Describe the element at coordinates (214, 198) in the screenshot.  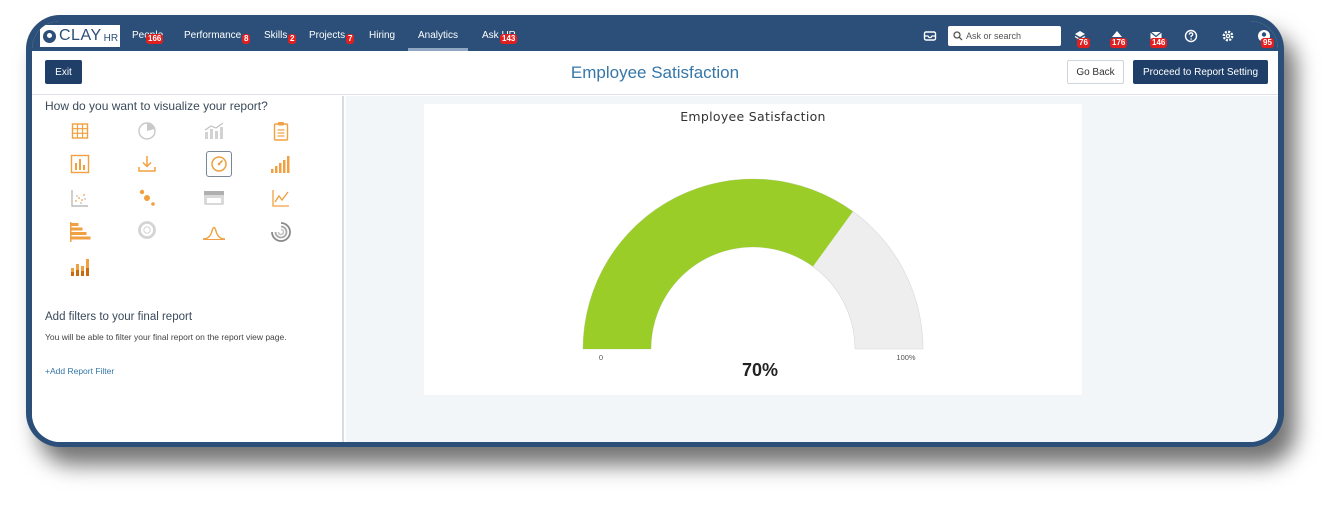
I see `card-icon` at that location.